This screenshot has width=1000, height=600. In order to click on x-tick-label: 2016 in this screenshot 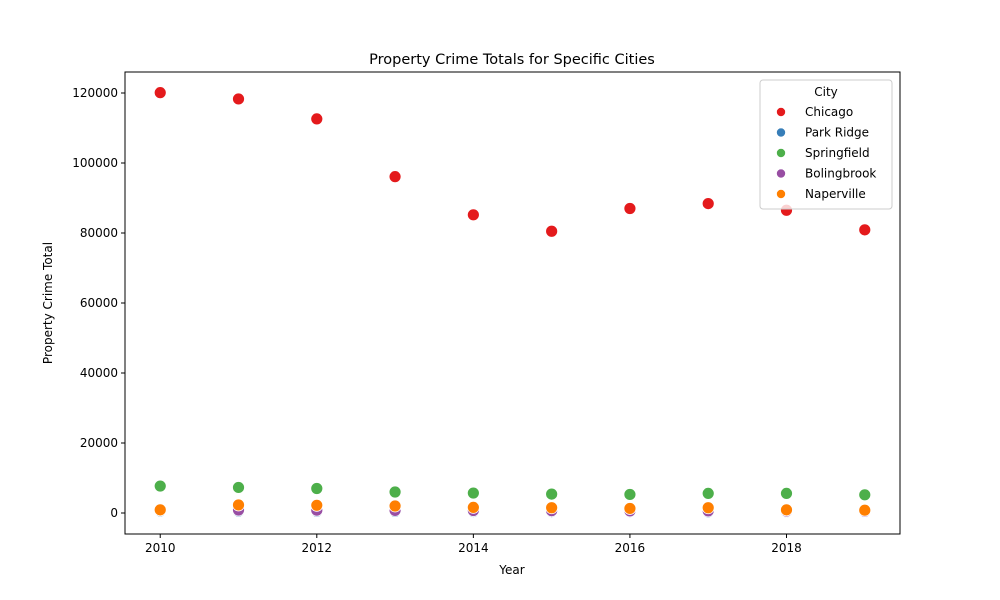, I will do `click(630, 548)`.